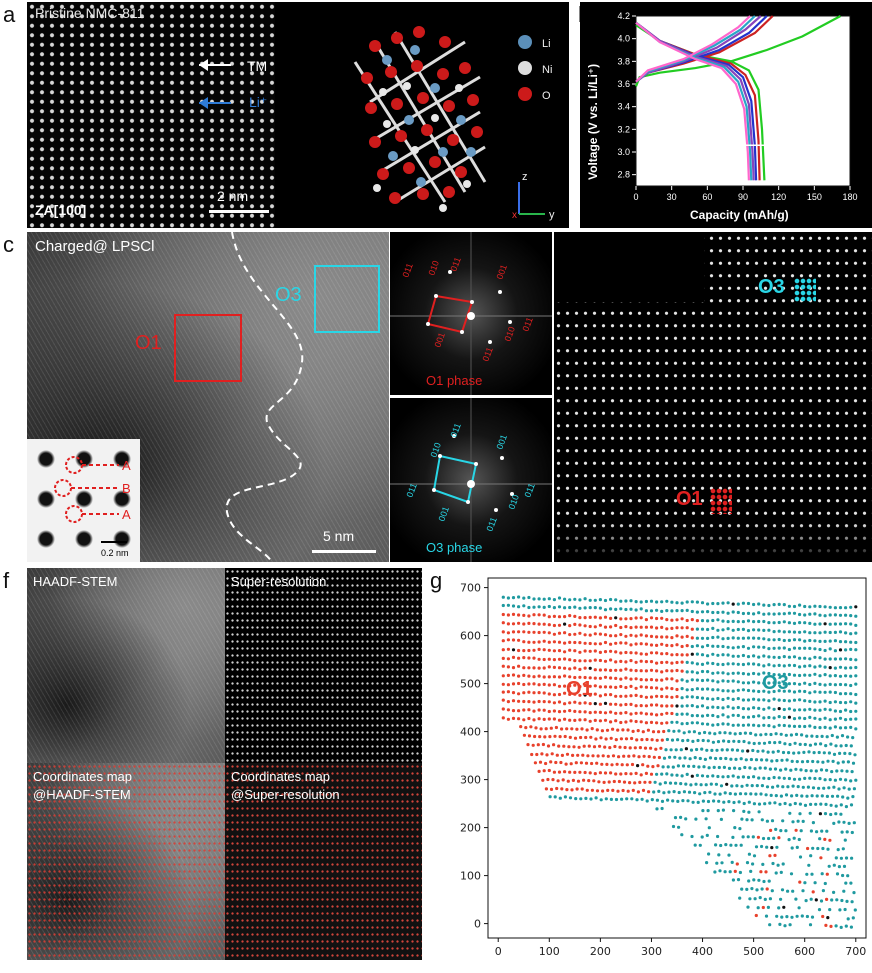 The height and width of the screenshot is (973, 872). I want to click on empty-region-top-left, so click(629, 267).